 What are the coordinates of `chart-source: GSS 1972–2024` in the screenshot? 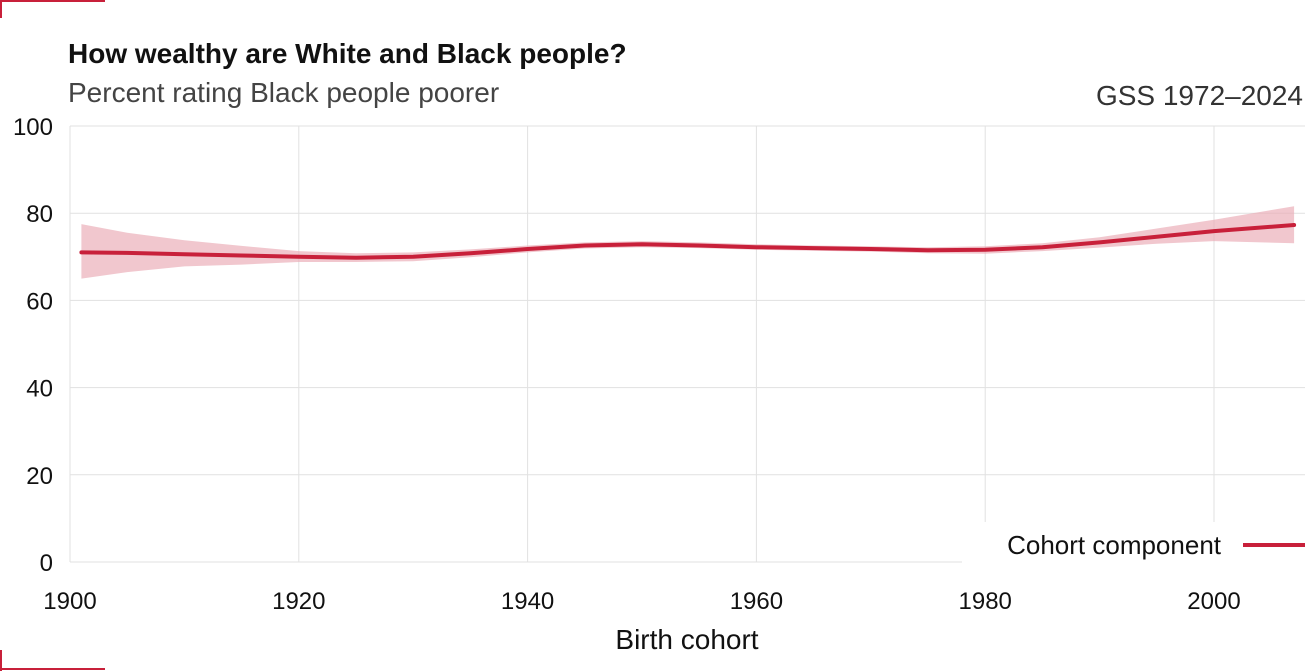 It's located at (1199, 95).